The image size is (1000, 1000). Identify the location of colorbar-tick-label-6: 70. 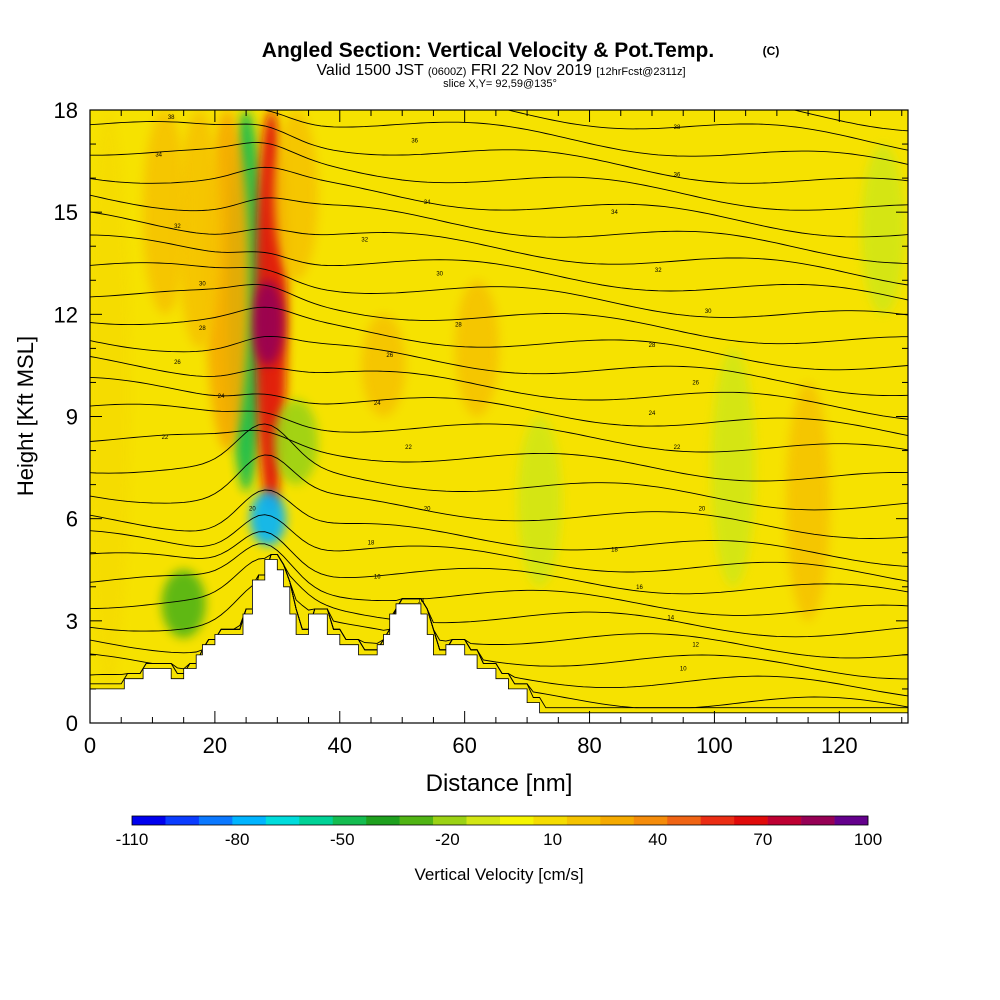
(762, 839).